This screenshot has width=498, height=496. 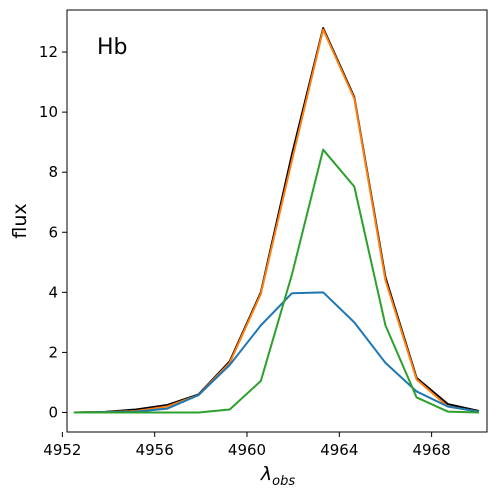 What do you see at coordinates (48, 112) in the screenshot?
I see `y-tick-label: 10` at bounding box center [48, 112].